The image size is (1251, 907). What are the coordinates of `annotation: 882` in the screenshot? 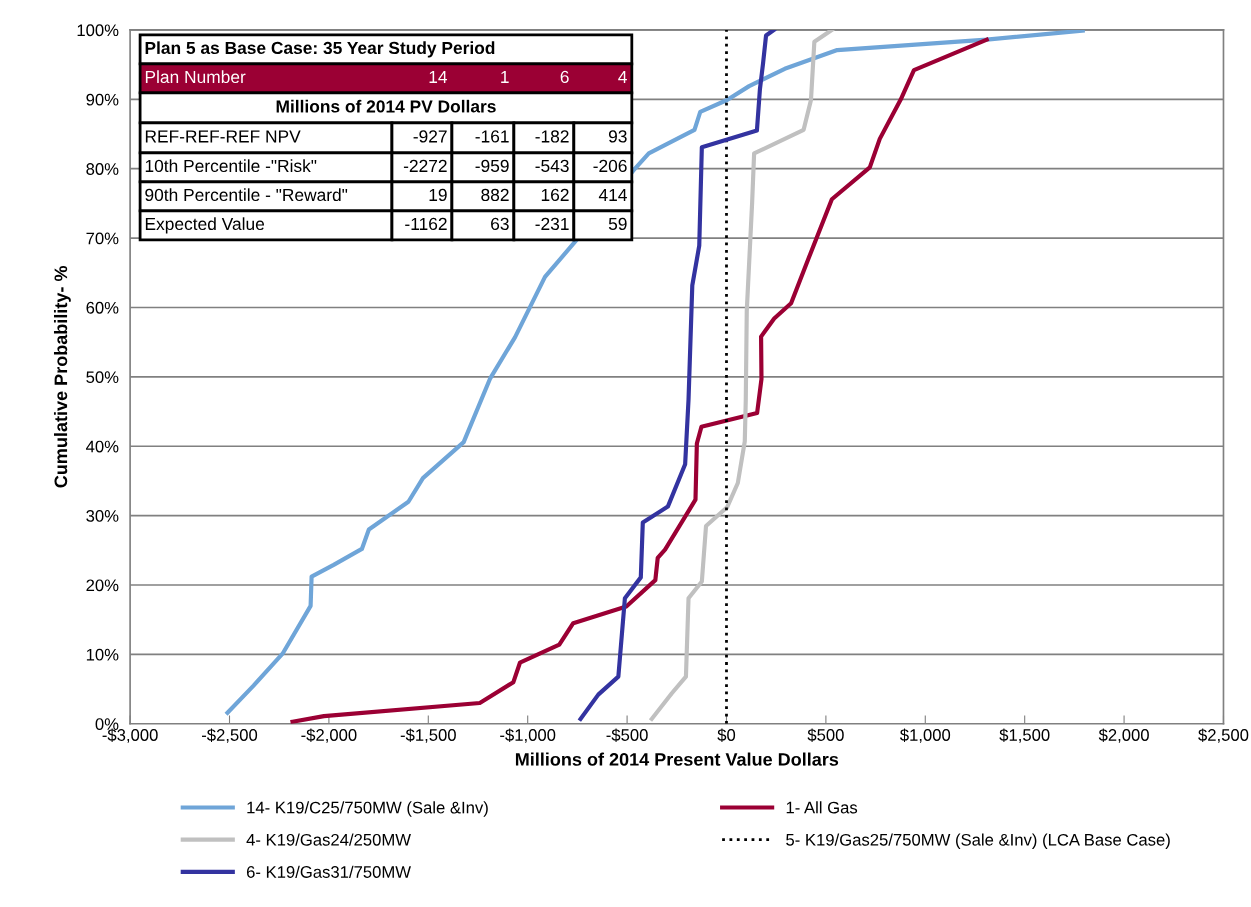 It's located at (495, 195).